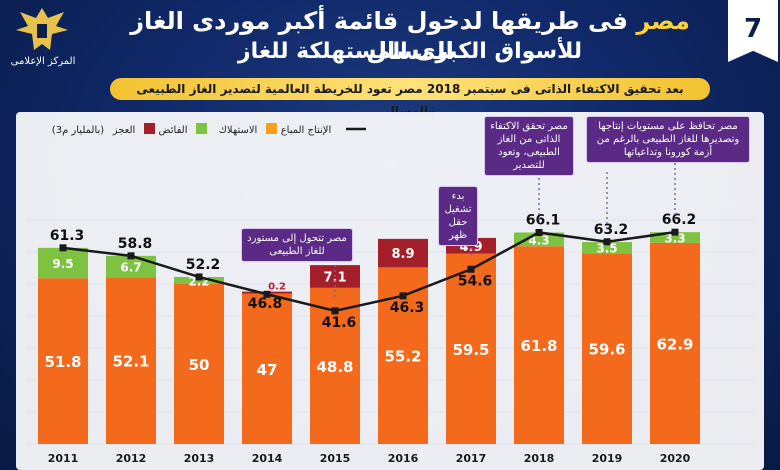  I want to click on x-tick-label: 2013, so click(199, 458).